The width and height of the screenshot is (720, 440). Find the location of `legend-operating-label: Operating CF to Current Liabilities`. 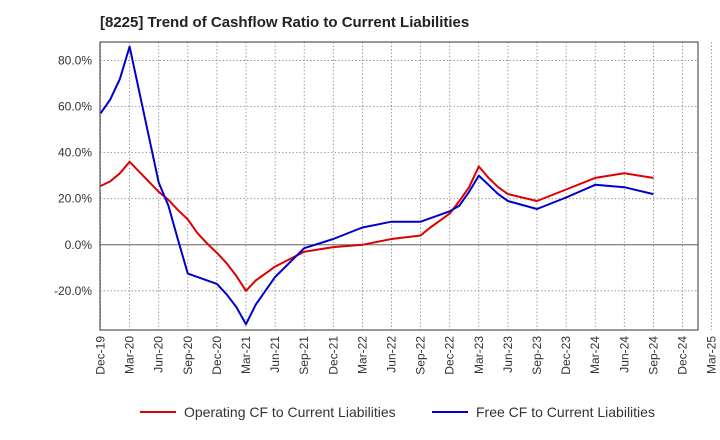

legend-operating-label: Operating CF to Current Liabilities is located at coordinates (290, 412).